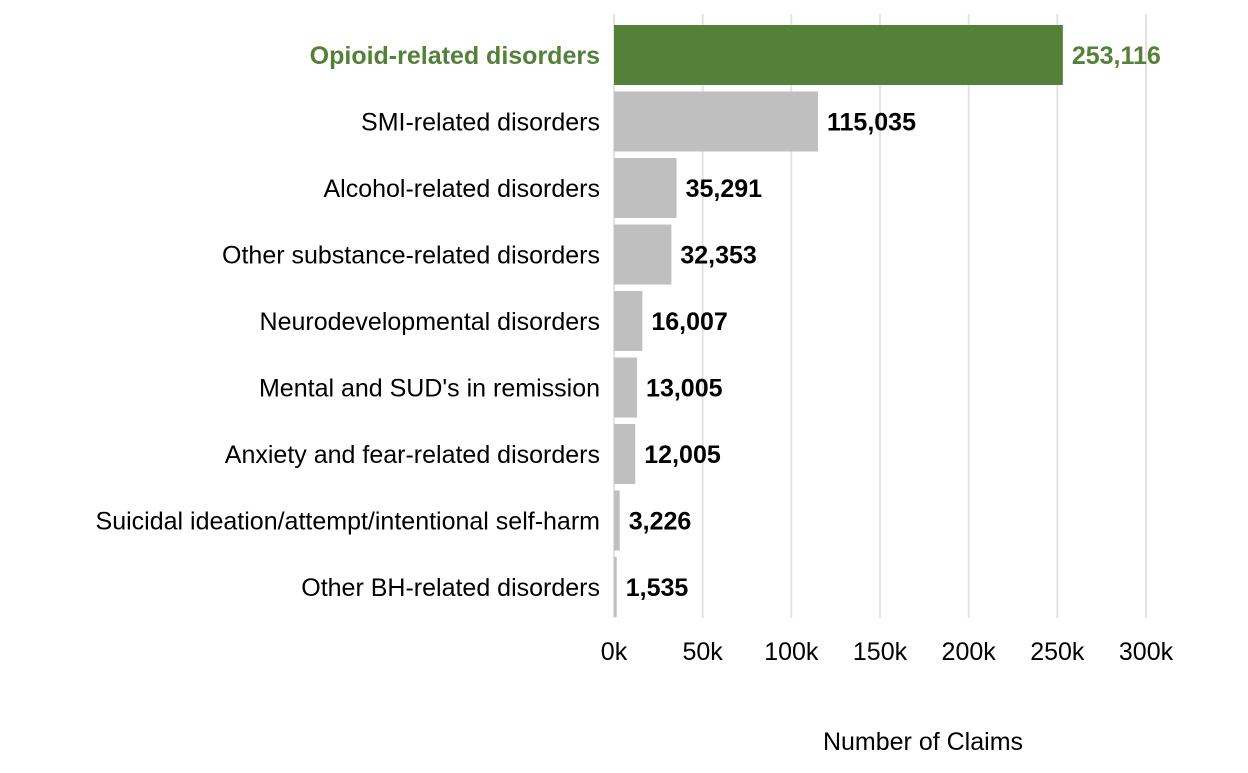 The width and height of the screenshot is (1248, 773). Describe the element at coordinates (923, 742) in the screenshot. I see `x-axis-title: Number of Claims` at that location.